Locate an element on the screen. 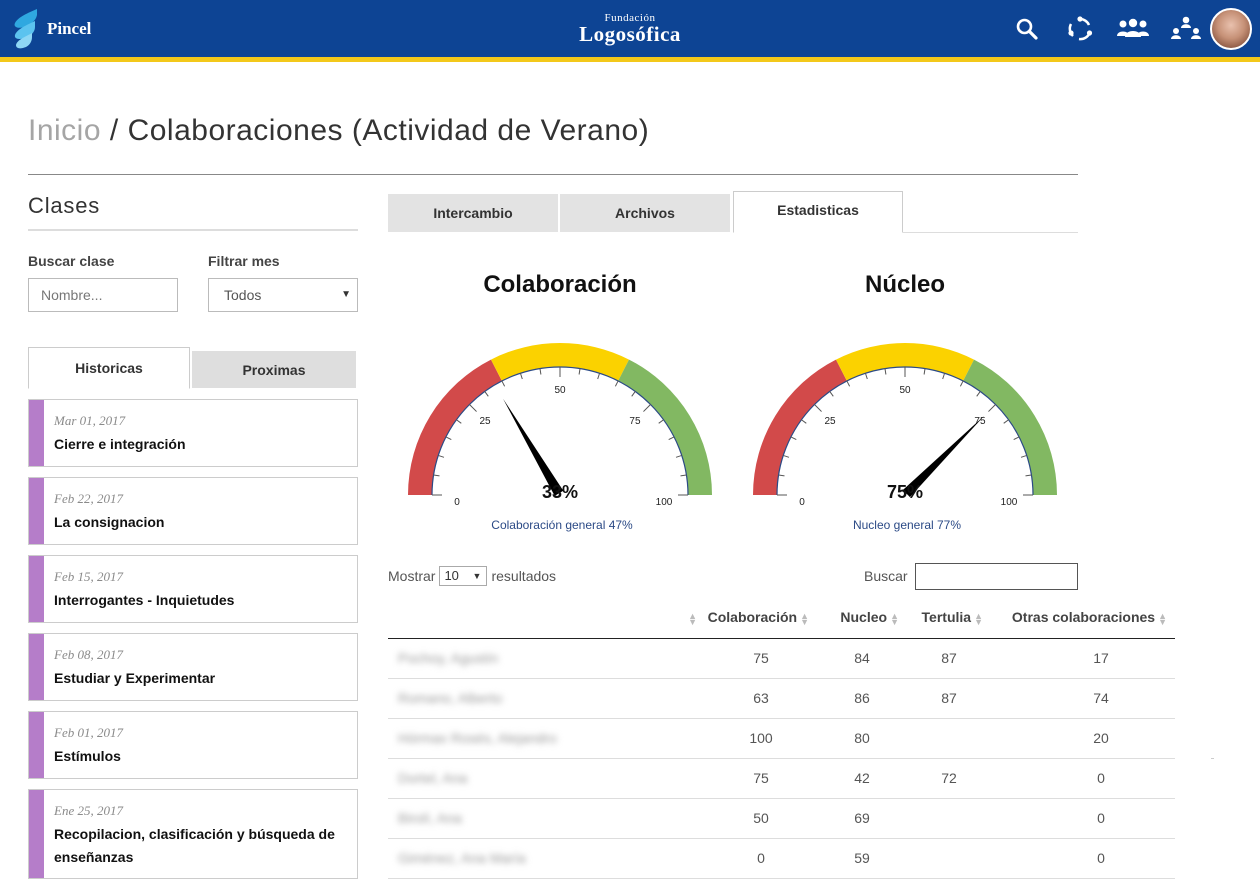 The height and width of the screenshot is (879, 1260). cell-tertulia: 72 is located at coordinates (949, 778).